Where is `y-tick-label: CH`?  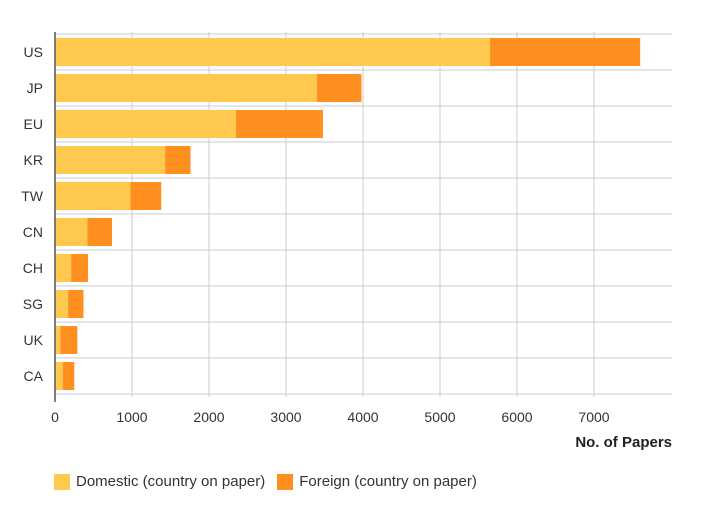 y-tick-label: CH is located at coordinates (33, 268).